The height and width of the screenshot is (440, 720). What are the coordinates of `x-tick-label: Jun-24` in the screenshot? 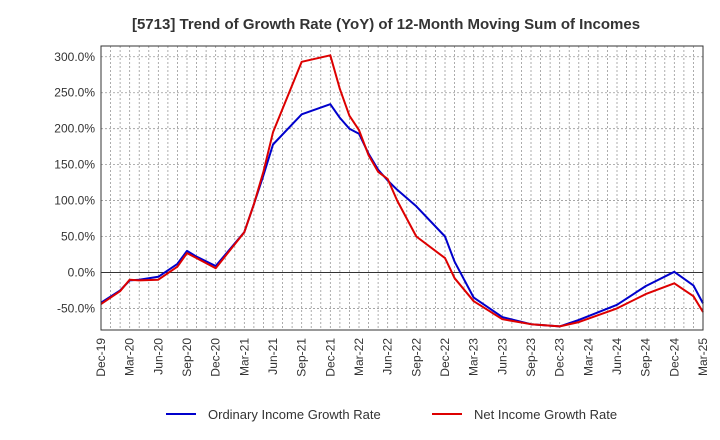 It's located at (617, 356).